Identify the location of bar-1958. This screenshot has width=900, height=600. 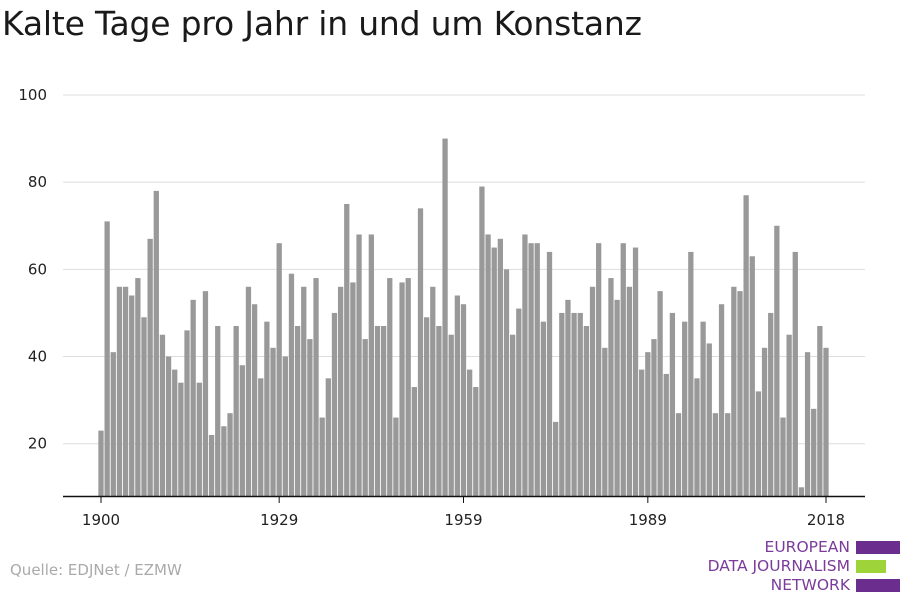
(457, 396).